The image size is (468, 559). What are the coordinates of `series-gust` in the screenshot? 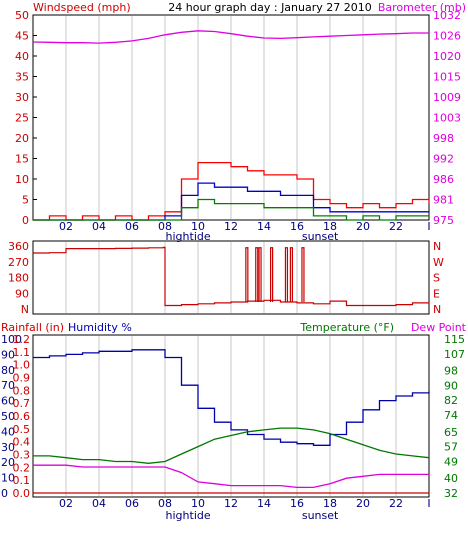 It's located at (231, 191).